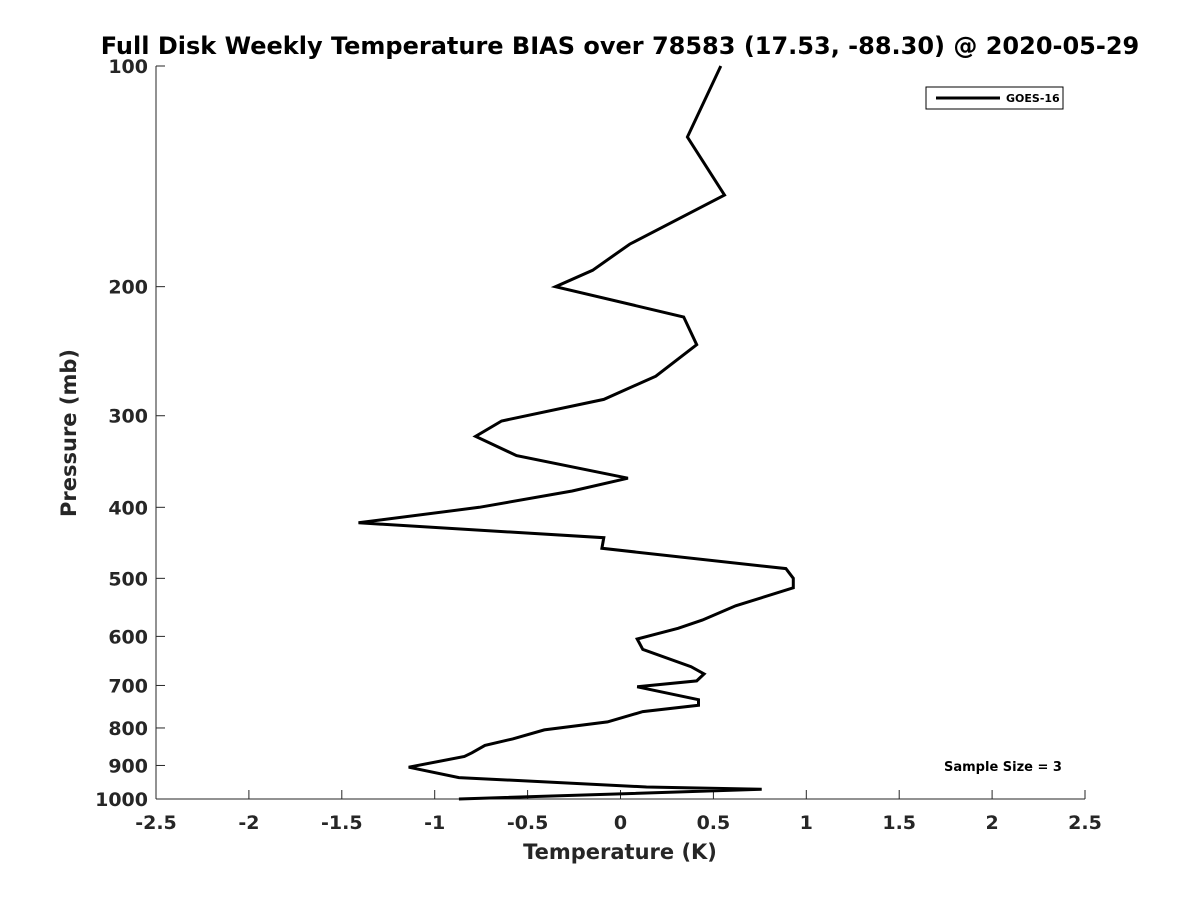 The image size is (1200, 900). I want to click on x-tick-label: 2, so click(991, 823).